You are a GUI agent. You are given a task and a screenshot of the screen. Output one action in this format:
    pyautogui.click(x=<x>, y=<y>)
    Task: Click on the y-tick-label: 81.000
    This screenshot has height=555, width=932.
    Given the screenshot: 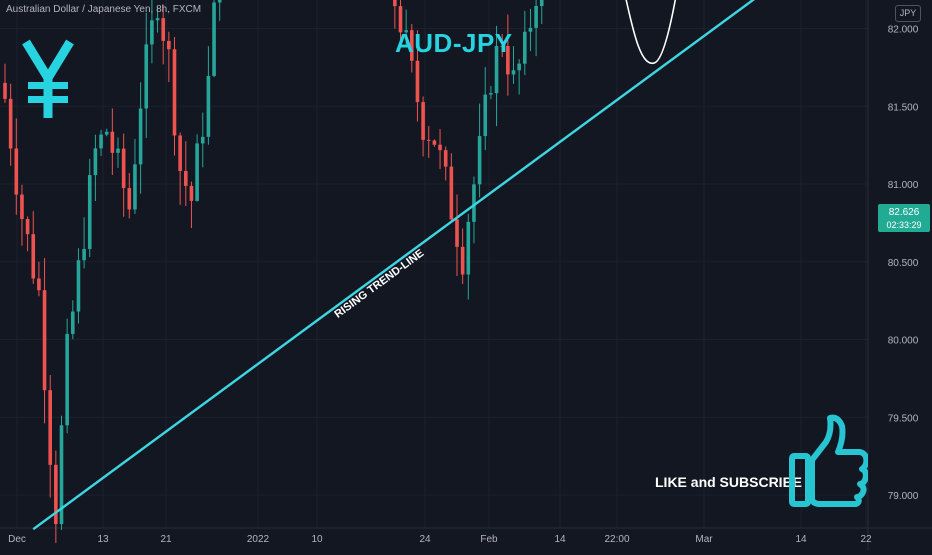 What is the action you would take?
    pyautogui.click(x=903, y=185)
    